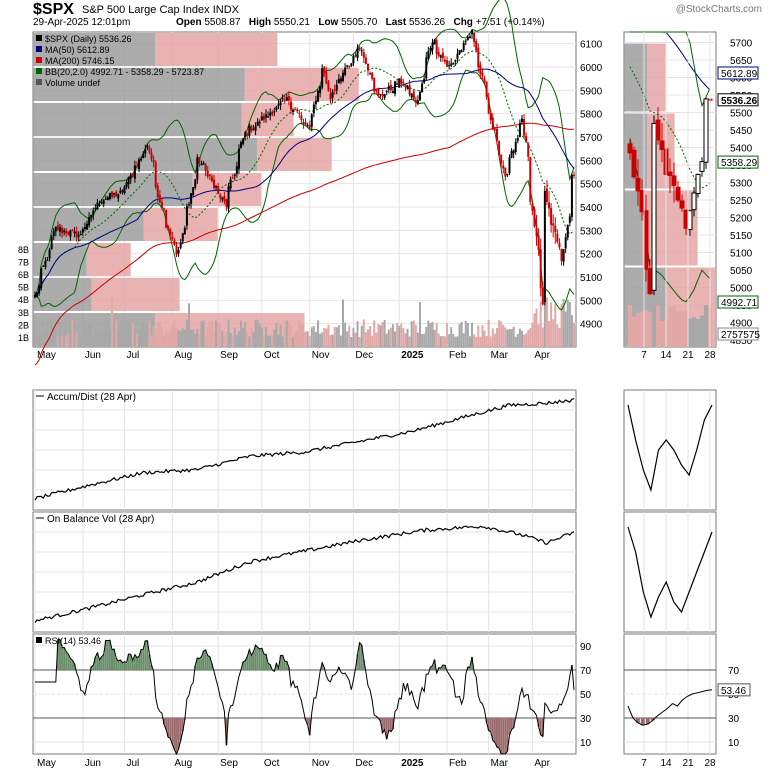 This screenshot has width=770, height=770. Describe the element at coordinates (674, 180) in the screenshot. I see `detail-candle-body` at that location.